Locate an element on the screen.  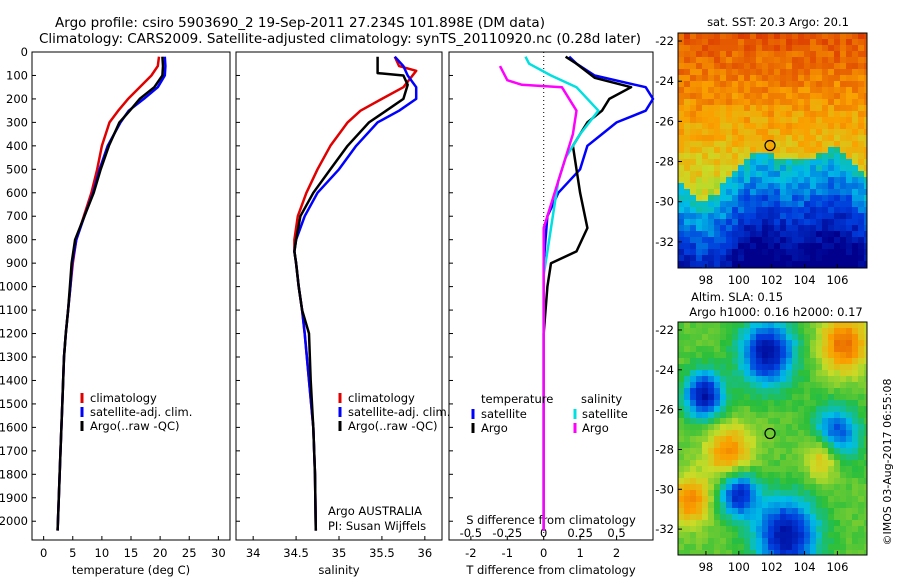
x-tick-label: 15 is located at coordinates (131, 553).